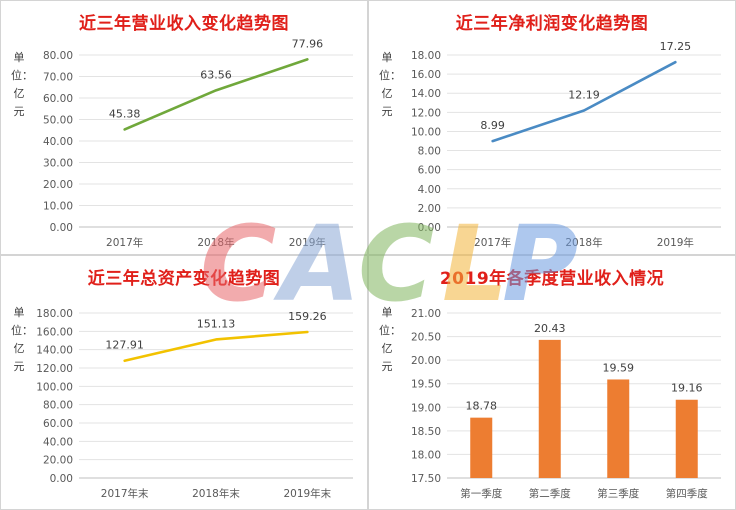  Describe the element at coordinates (429, 190) in the screenshot. I see `y-tick-label: 4.00` at that location.